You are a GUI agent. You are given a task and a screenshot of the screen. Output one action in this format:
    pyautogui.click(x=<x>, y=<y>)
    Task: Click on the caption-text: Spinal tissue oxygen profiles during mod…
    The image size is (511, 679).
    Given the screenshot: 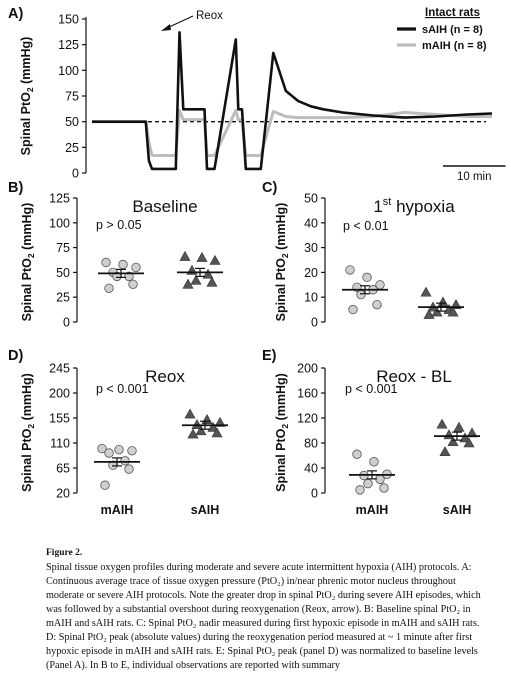 What is the action you would take?
    pyautogui.click(x=263, y=616)
    